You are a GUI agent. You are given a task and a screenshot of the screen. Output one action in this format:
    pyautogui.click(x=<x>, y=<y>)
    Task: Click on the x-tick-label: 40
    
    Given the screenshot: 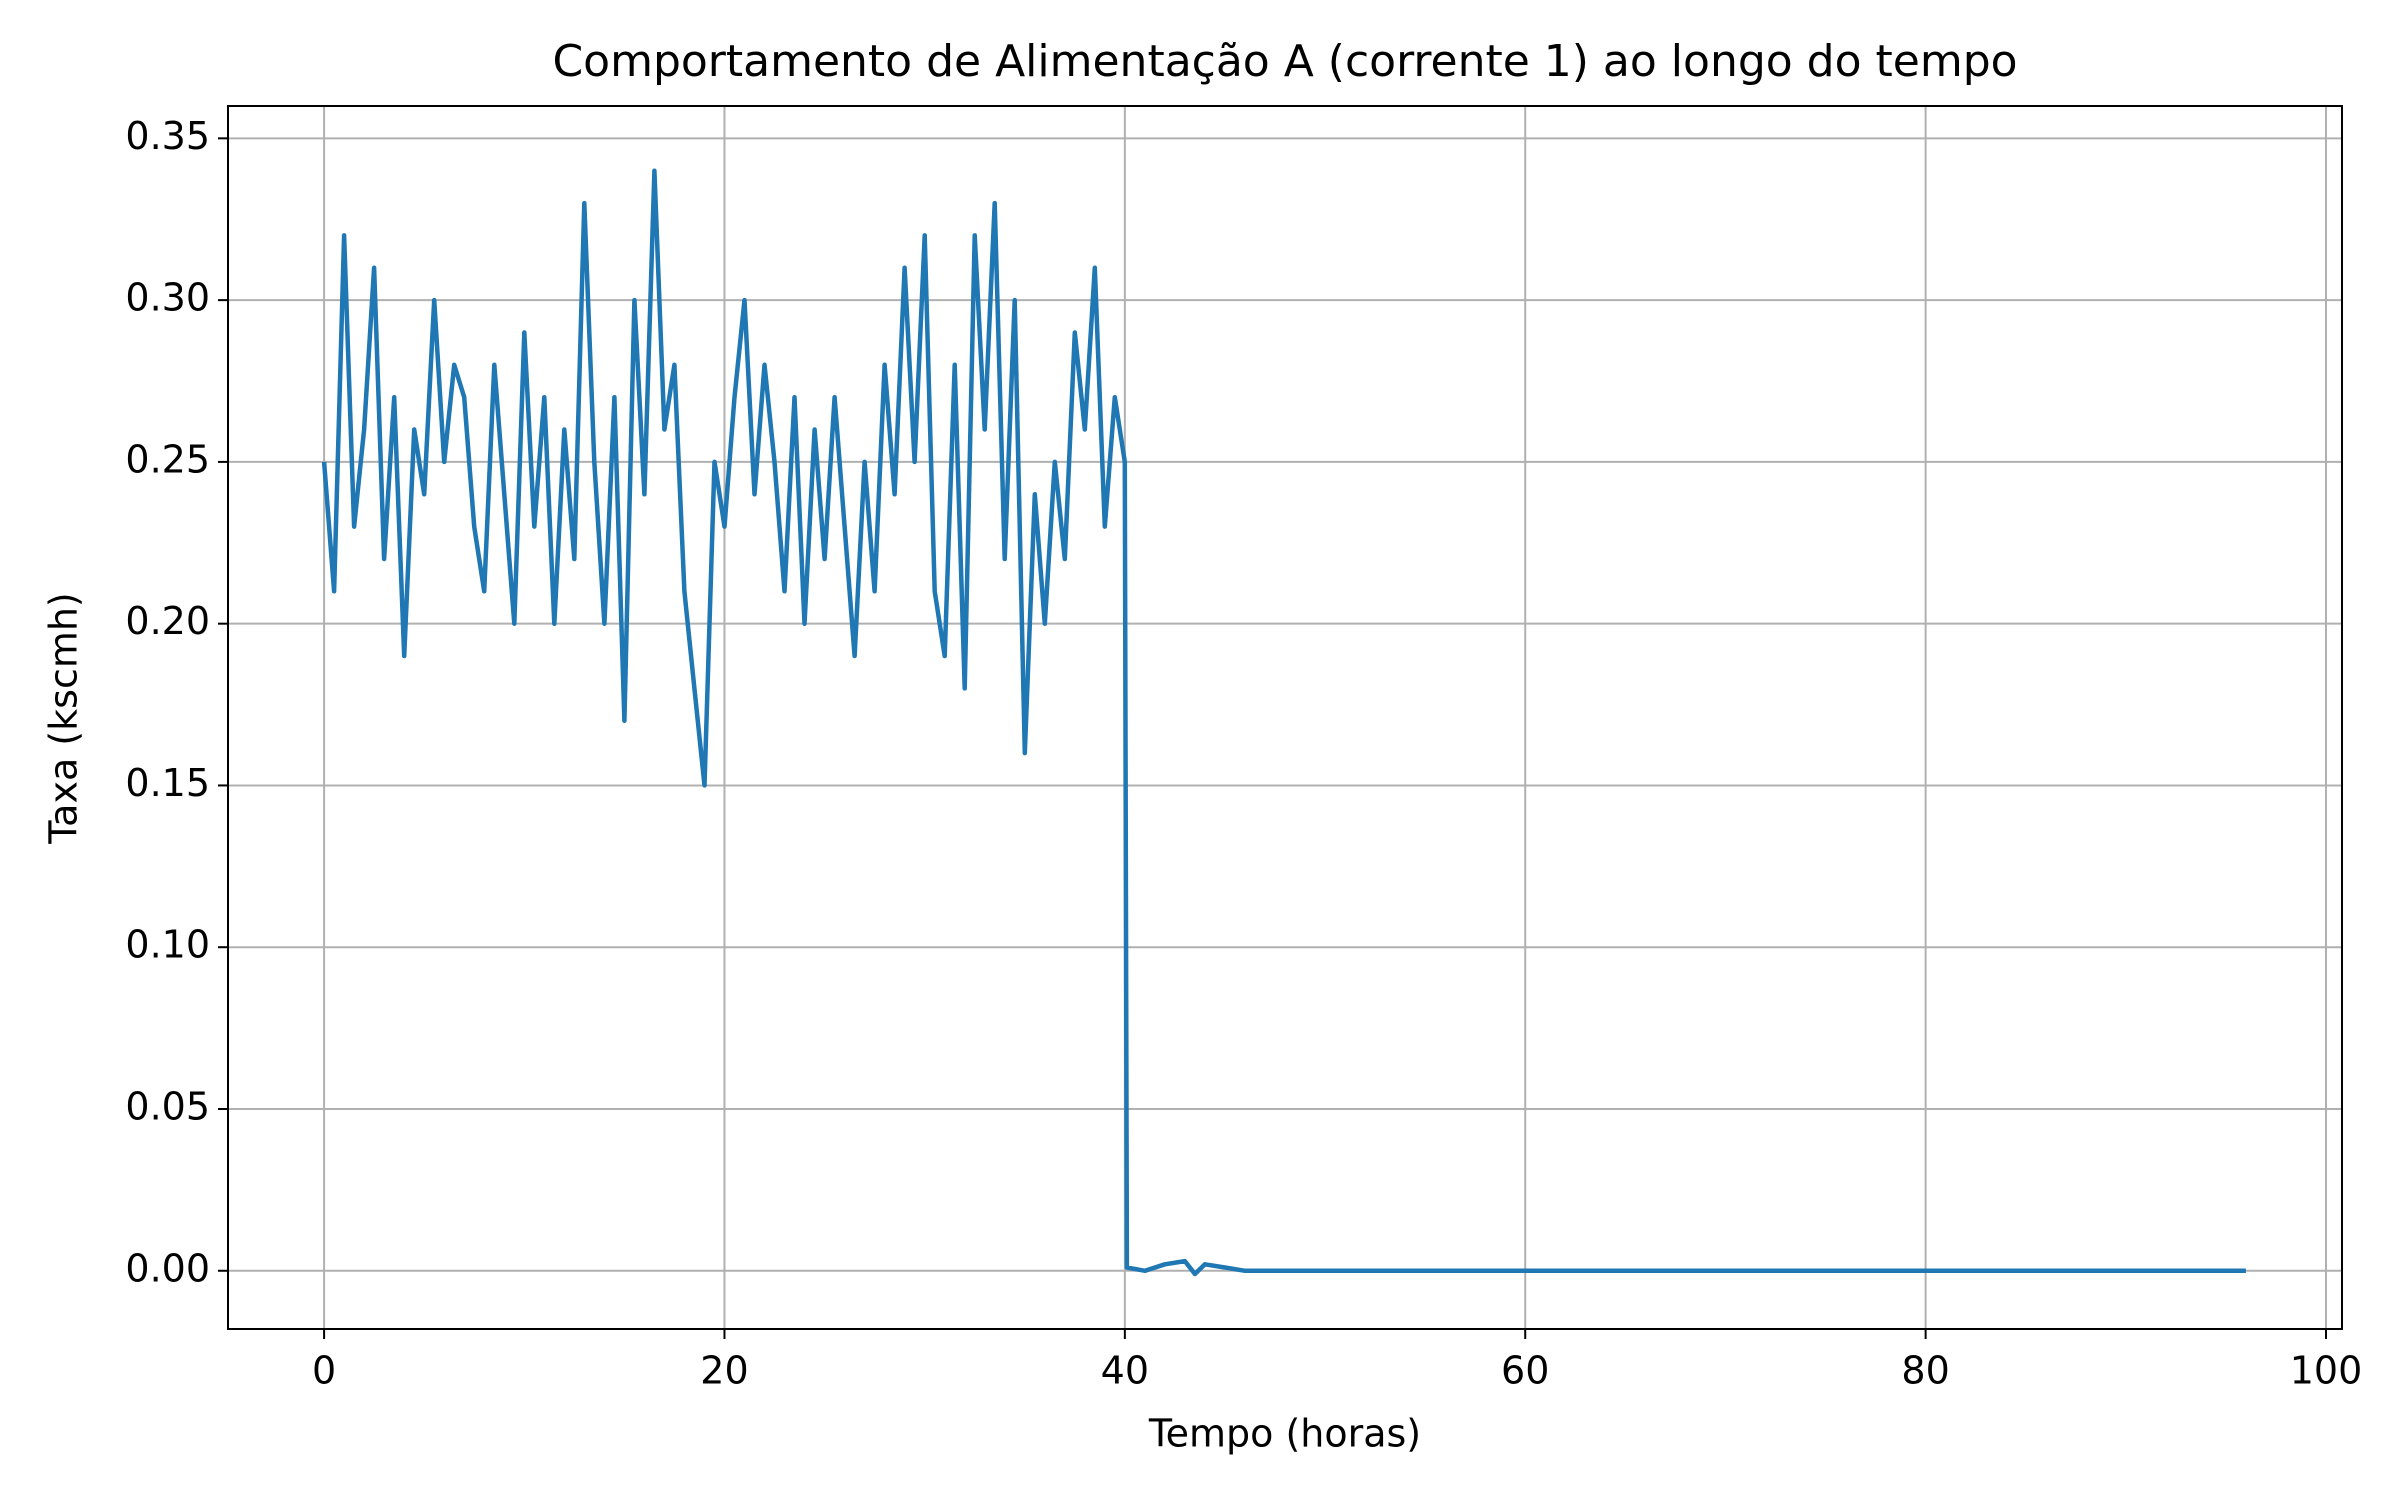 What is the action you would take?
    pyautogui.click(x=1125, y=1371)
    